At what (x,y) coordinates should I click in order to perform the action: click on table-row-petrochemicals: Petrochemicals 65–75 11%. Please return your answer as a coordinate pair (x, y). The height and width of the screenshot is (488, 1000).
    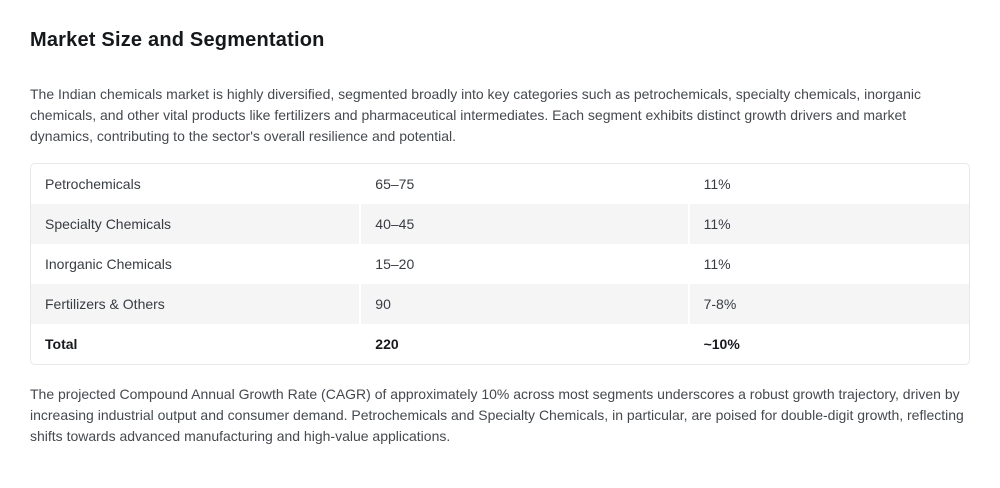
    Looking at the image, I should click on (500, 184).